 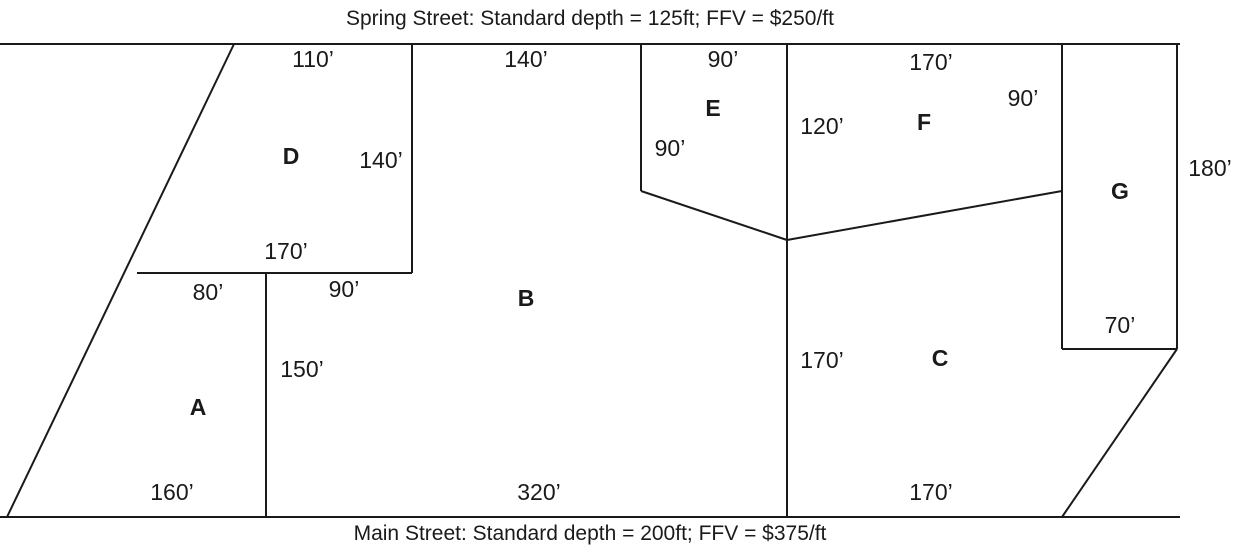 What do you see at coordinates (198, 407) in the screenshot?
I see `lot-a-label: A` at bounding box center [198, 407].